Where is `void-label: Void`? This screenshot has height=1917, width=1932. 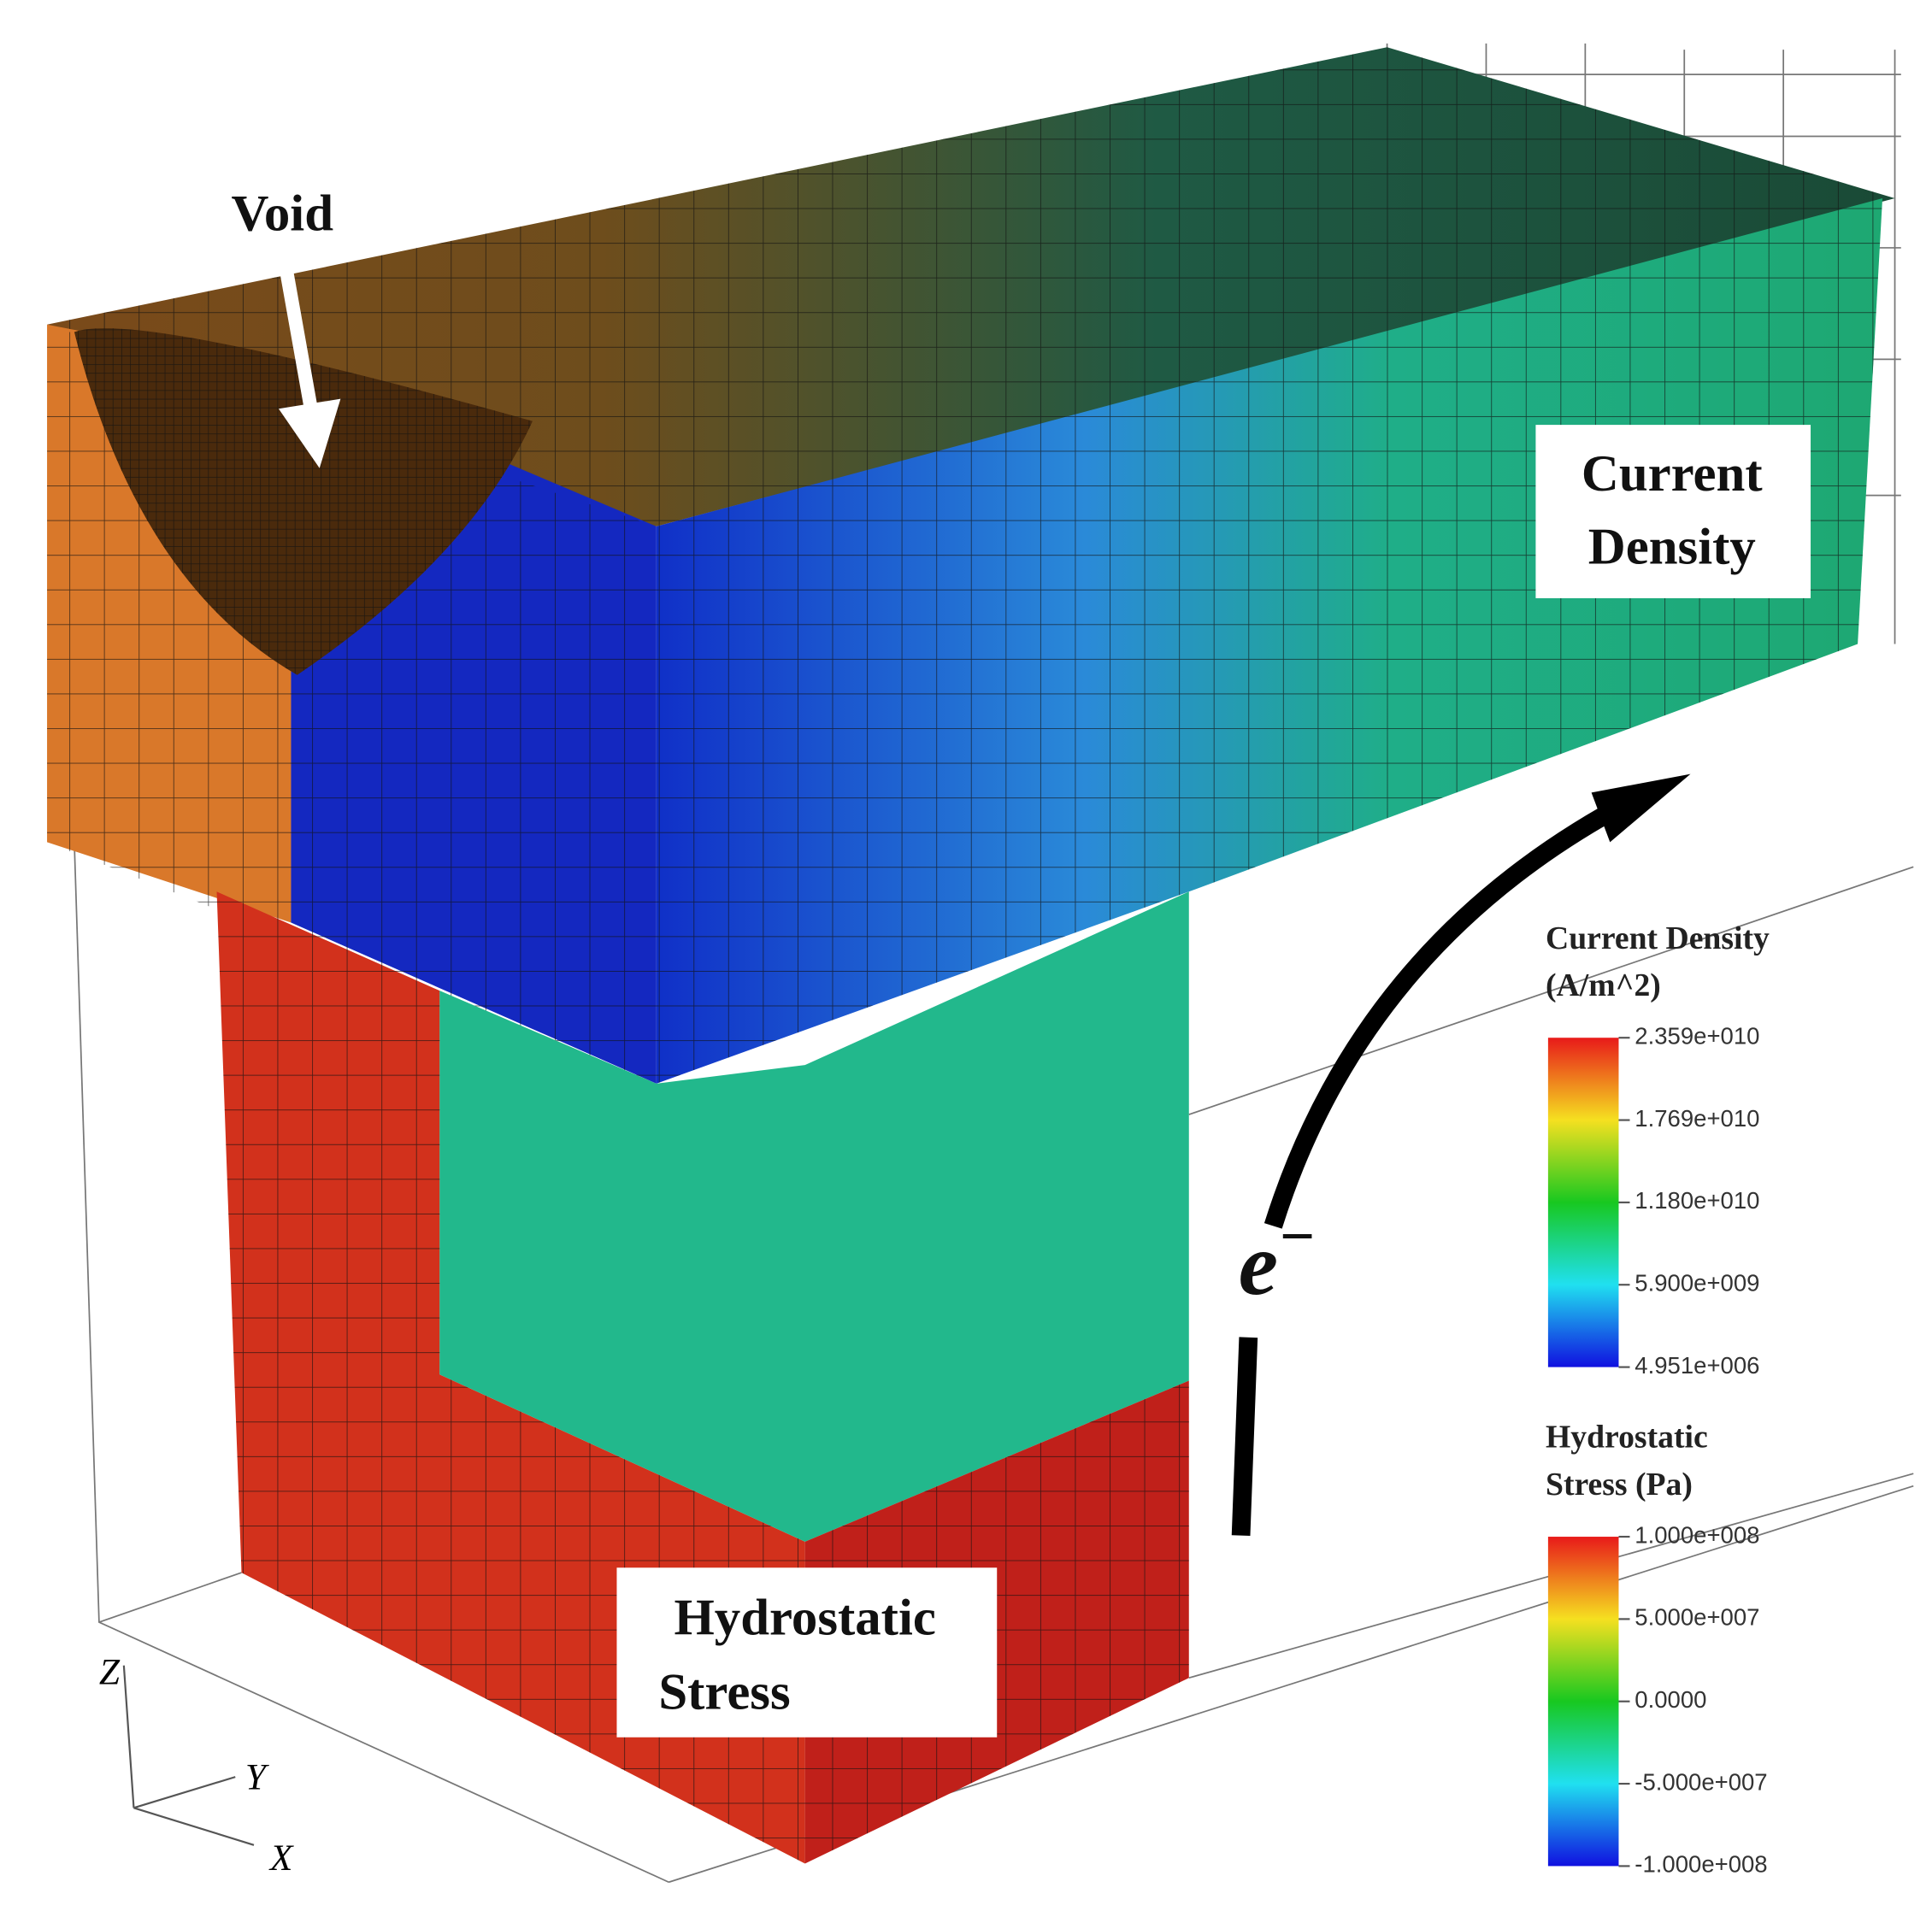
void-label: Void is located at coordinates (283, 214).